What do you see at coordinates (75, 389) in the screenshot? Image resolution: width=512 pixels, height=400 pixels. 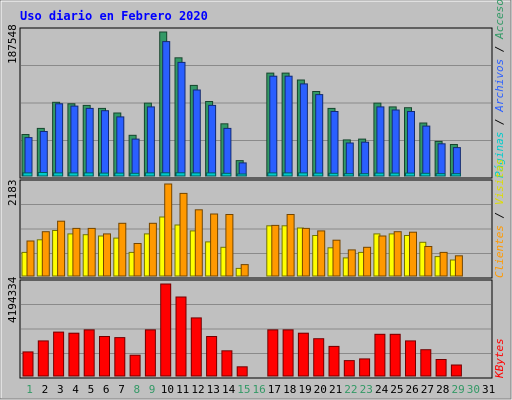 I see `x-tick-label-day-4: 4` at bounding box center [75, 389].